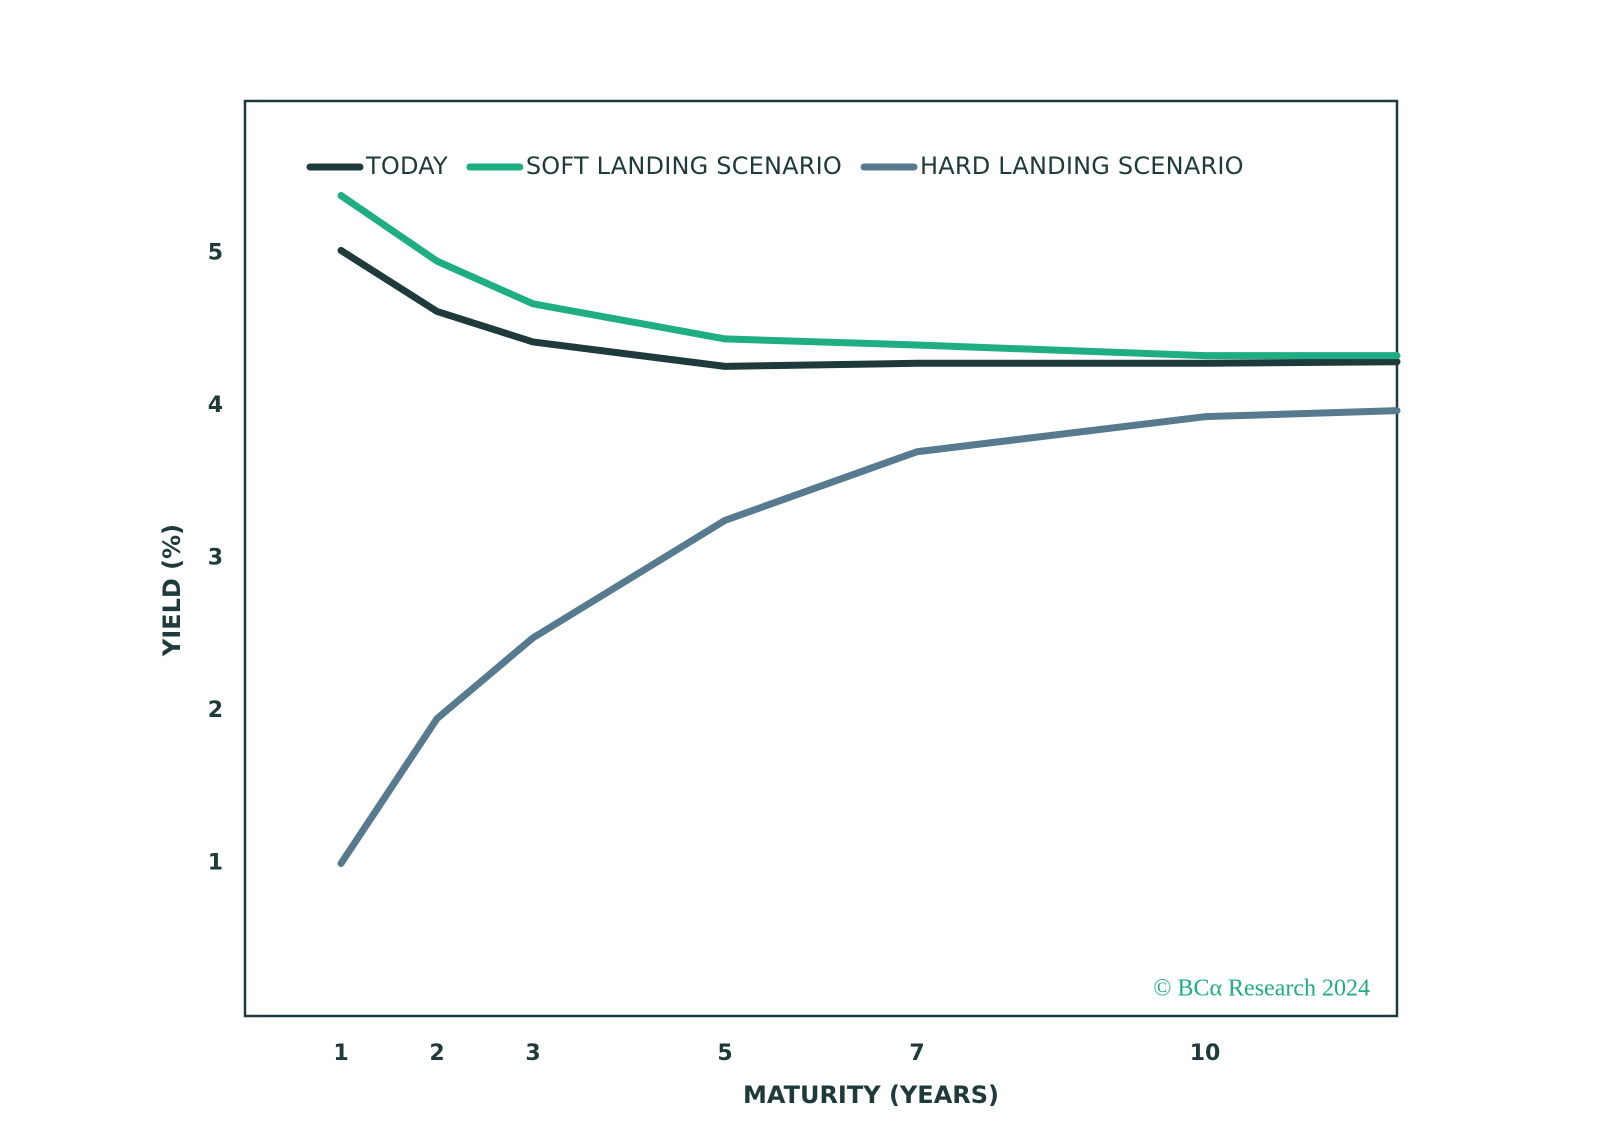  Describe the element at coordinates (340, 1053) in the screenshot. I see `x-tick-label: 1` at that location.